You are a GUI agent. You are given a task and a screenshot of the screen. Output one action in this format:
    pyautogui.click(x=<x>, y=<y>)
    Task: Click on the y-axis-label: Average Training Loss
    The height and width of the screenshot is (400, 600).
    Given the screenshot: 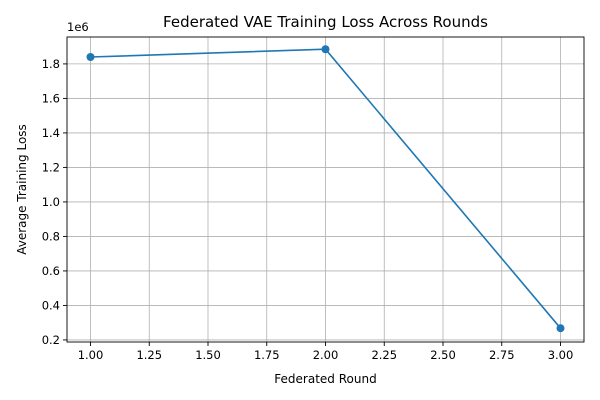 What is the action you would take?
    pyautogui.click(x=22, y=189)
    